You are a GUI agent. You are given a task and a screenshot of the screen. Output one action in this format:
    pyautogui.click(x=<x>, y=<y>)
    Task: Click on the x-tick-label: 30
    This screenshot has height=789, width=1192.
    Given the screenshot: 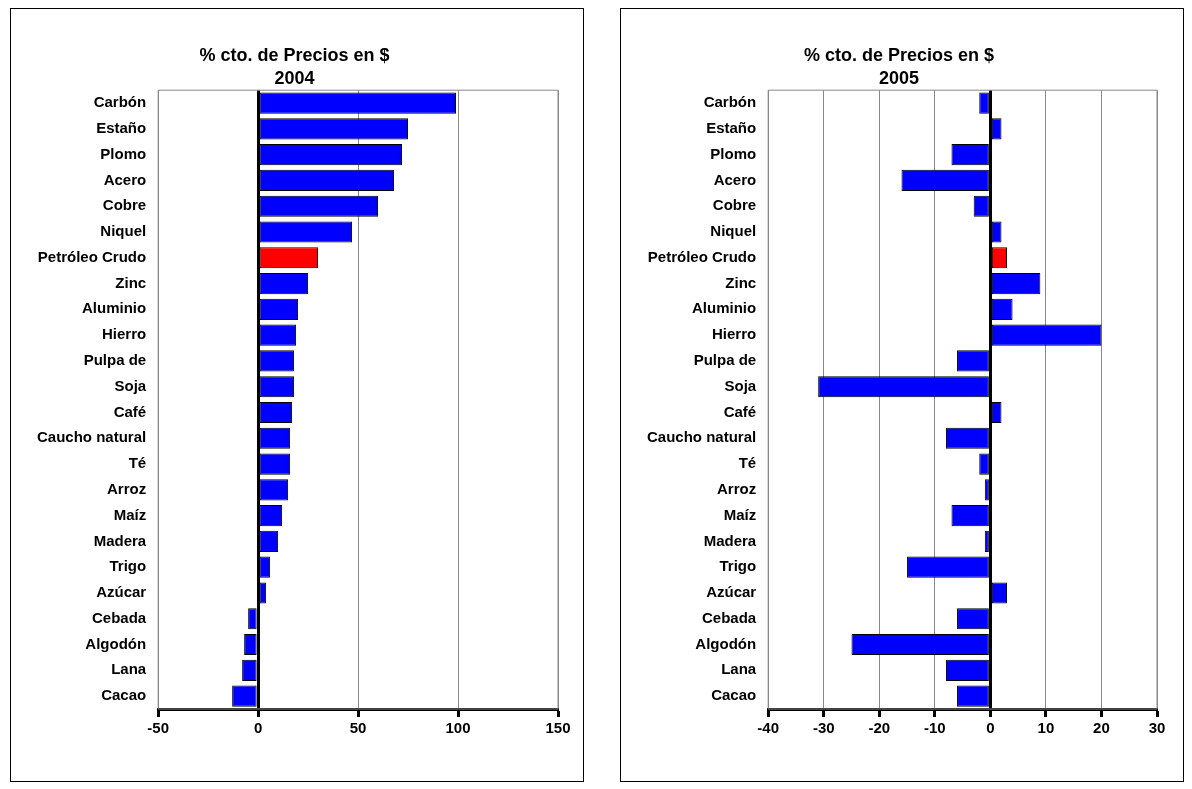 What is the action you would take?
    pyautogui.click(x=1157, y=728)
    